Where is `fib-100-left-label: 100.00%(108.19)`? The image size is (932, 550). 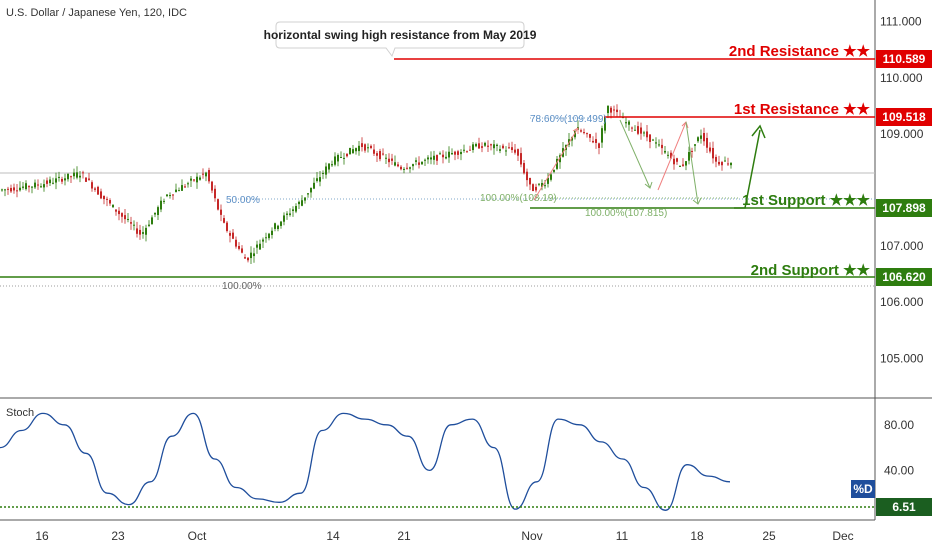 fib-100-left-label: 100.00%(108.19) is located at coordinates (518, 198).